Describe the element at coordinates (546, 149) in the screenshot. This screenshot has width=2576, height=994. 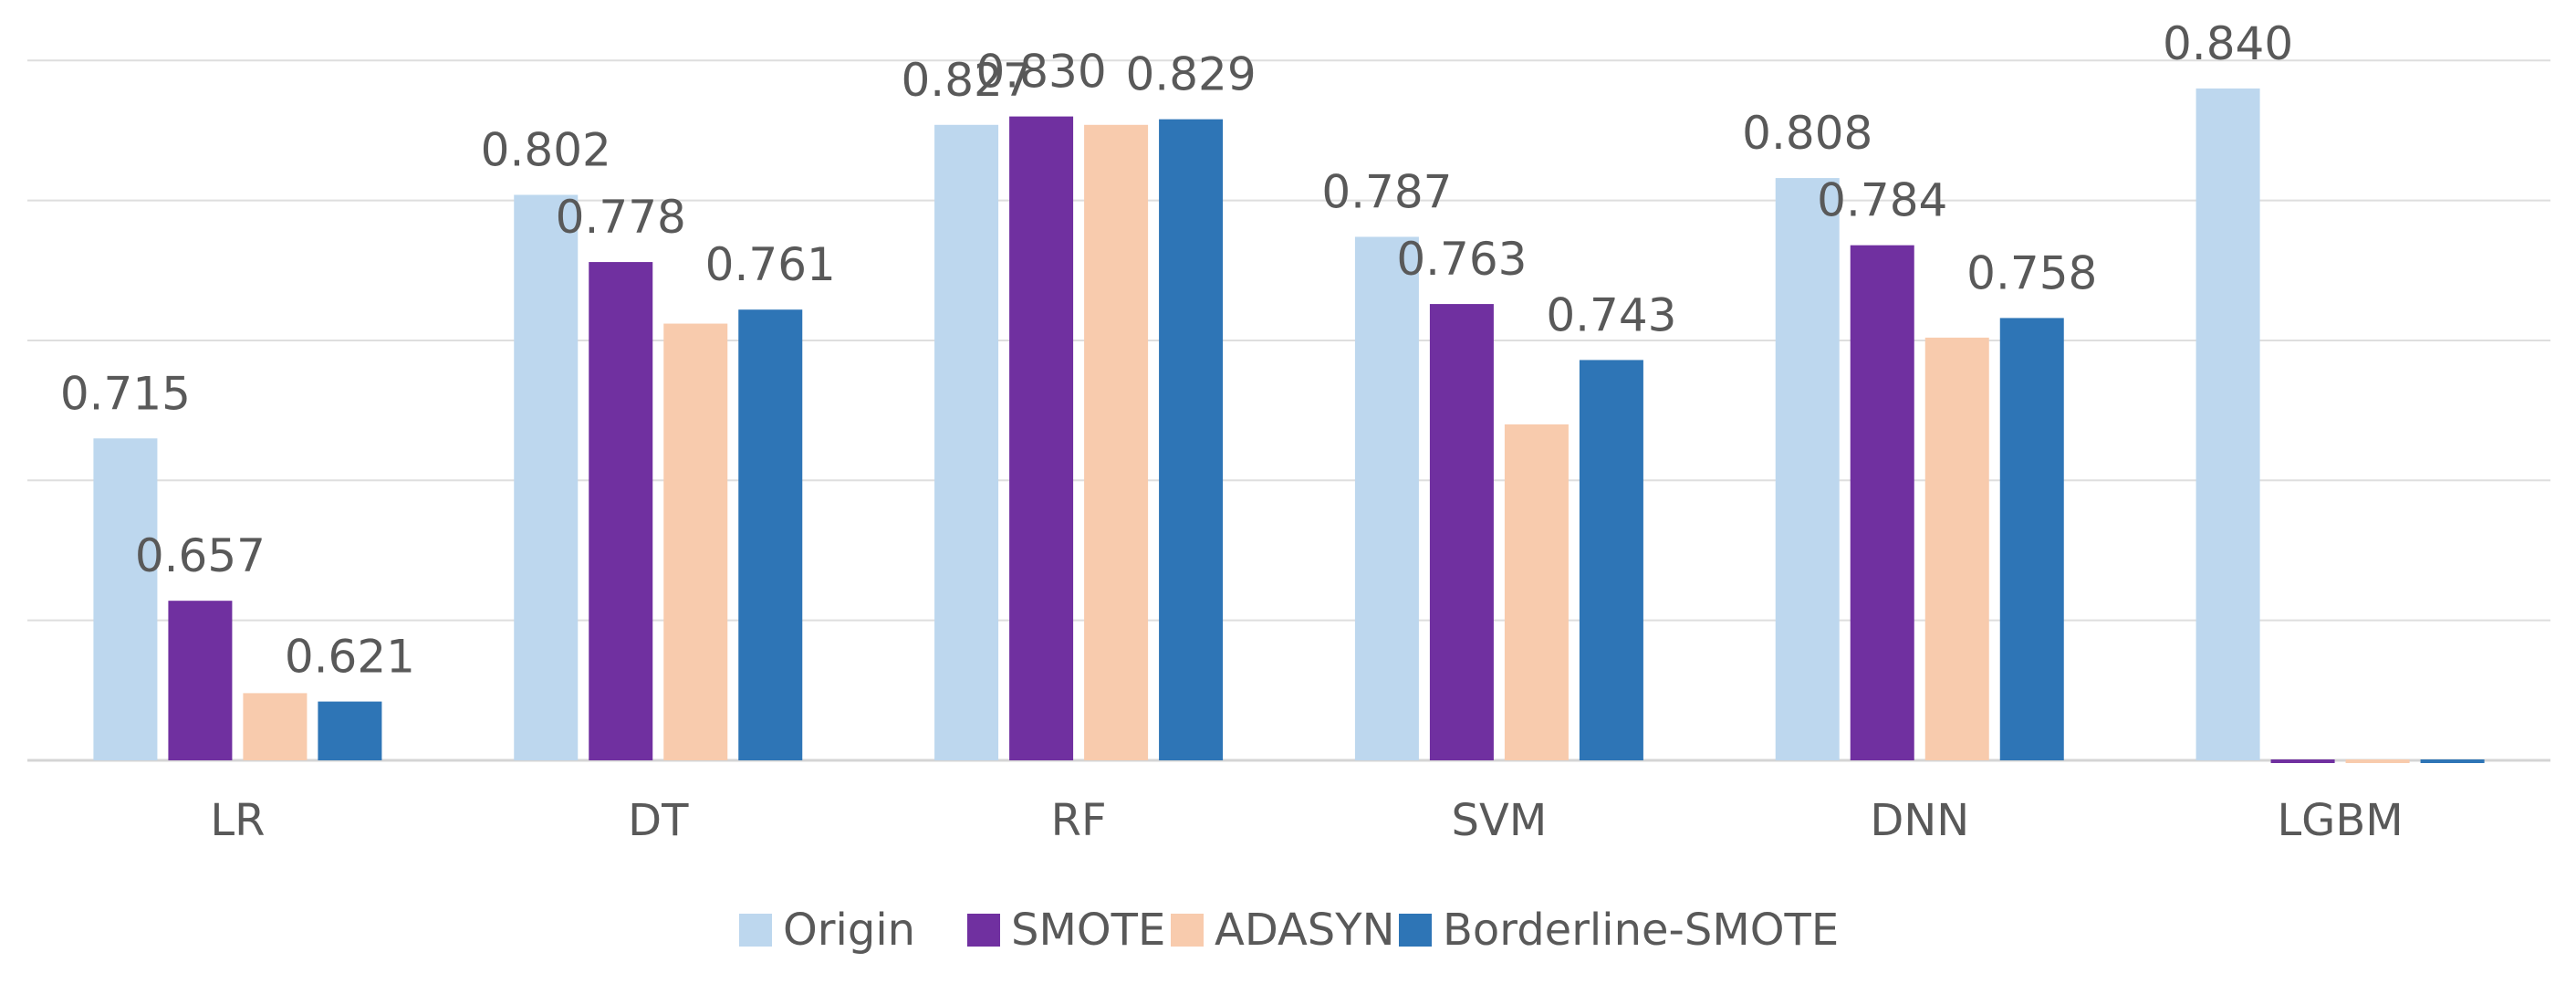
I see `data-label: 0.802` at that location.